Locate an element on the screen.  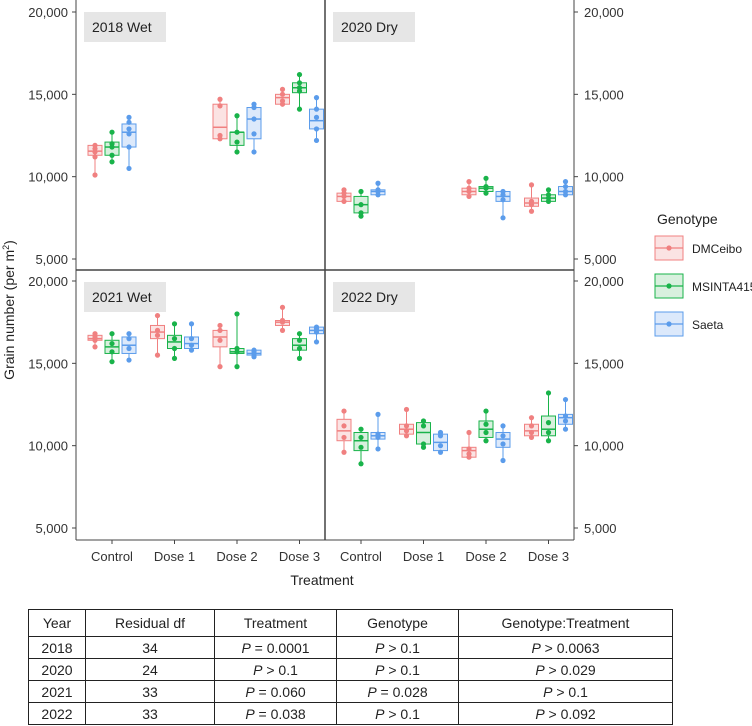
box-dose-3-msinta415 is located at coordinates (548, 195).